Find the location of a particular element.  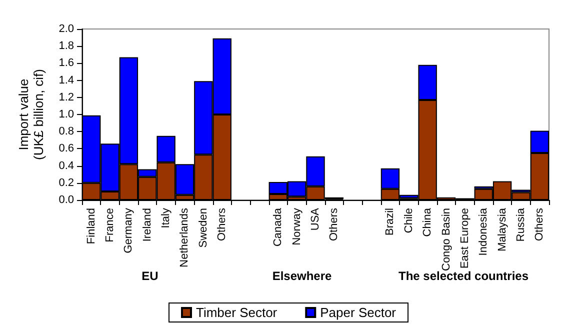

y-tick-label: 0.4 is located at coordinates (66, 166).